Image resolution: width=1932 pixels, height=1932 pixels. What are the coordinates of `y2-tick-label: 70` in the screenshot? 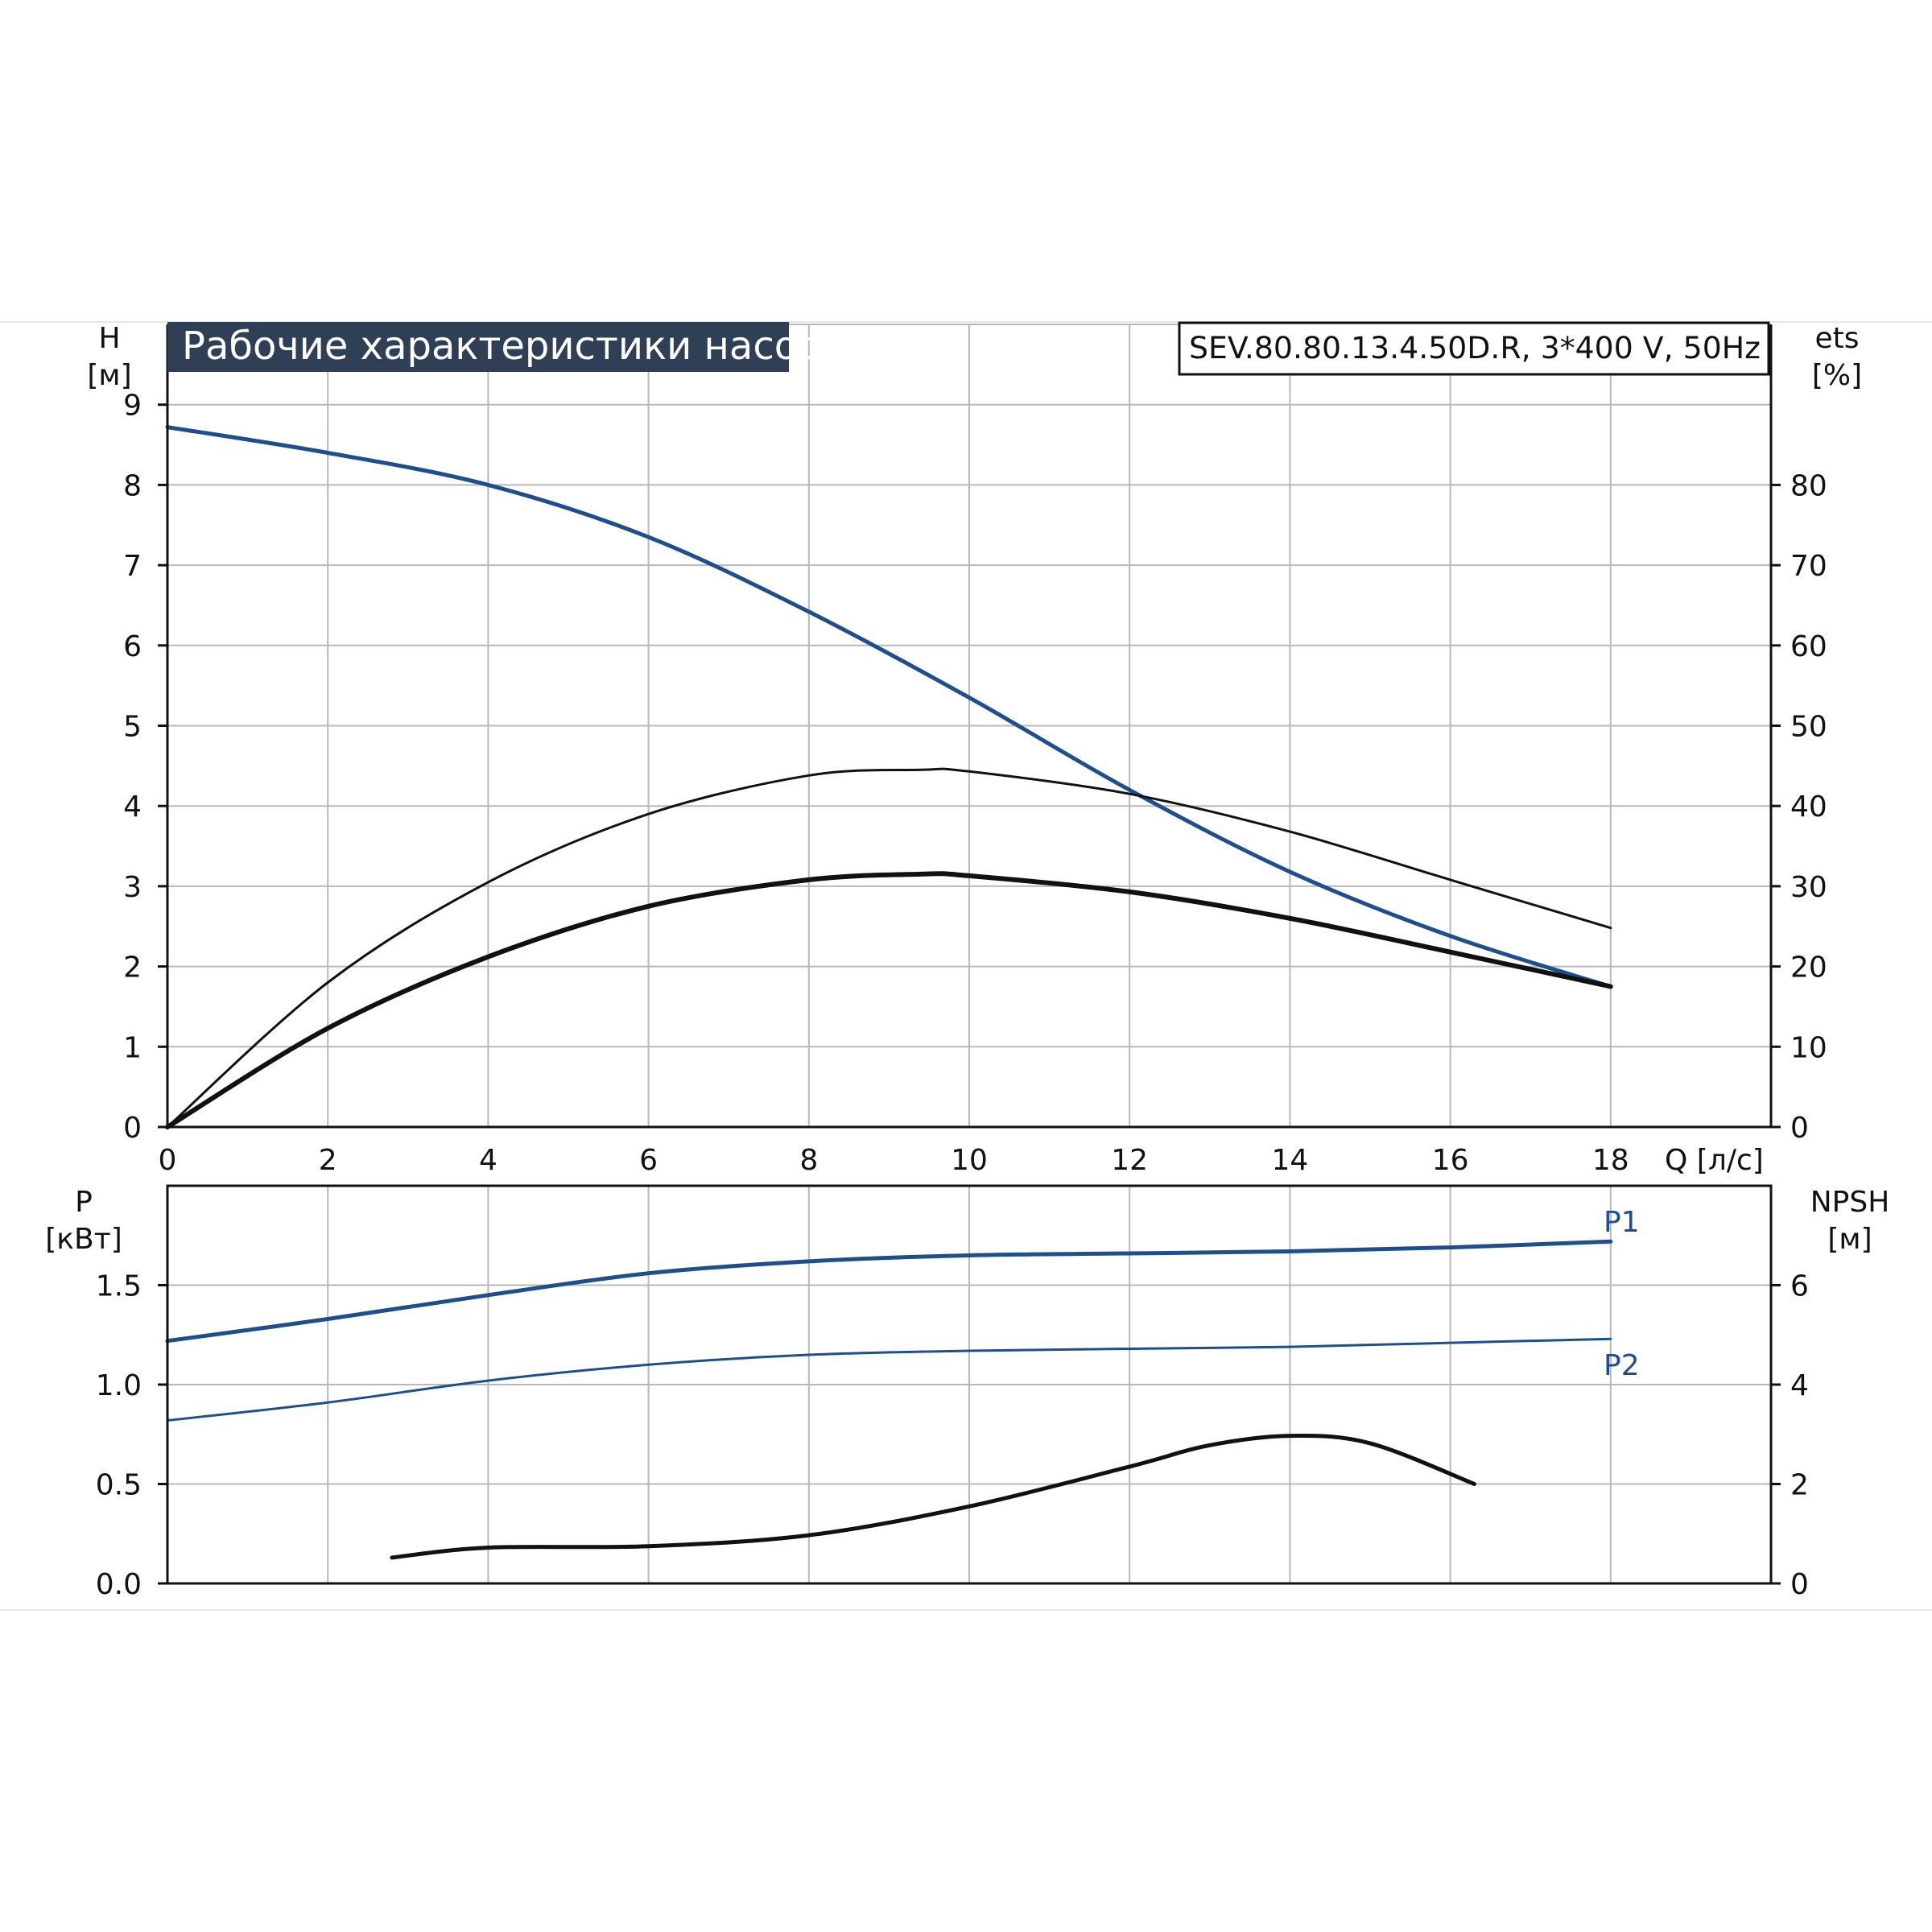 It's located at (1808, 566).